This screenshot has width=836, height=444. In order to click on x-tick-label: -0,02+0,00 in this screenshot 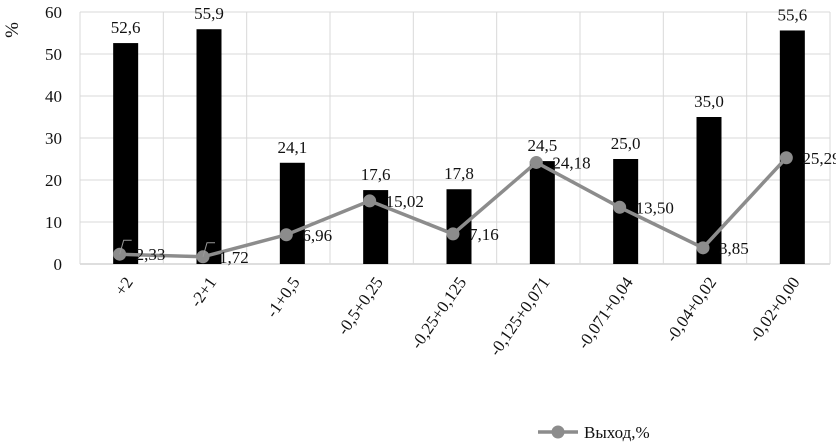, I will do `click(774, 309)`.